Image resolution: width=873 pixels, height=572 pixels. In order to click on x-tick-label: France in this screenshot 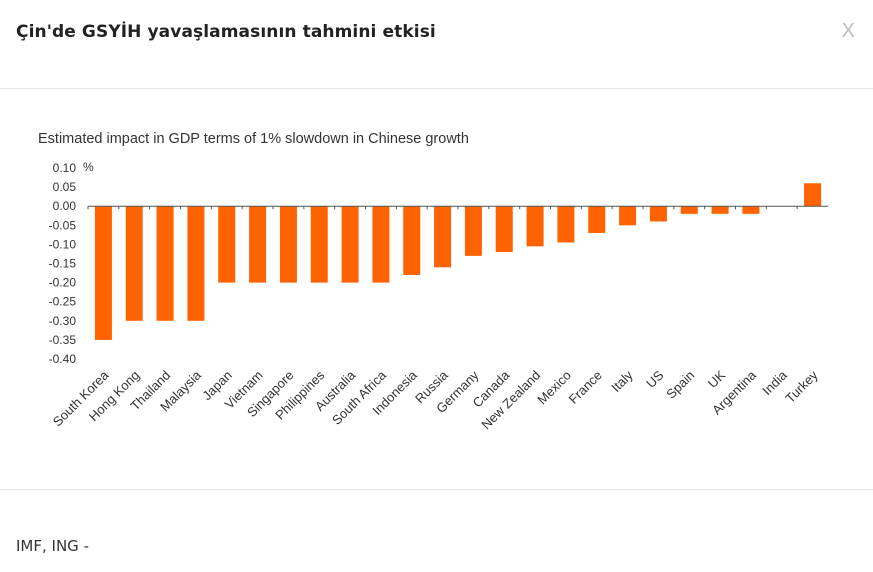, I will do `click(585, 387)`.